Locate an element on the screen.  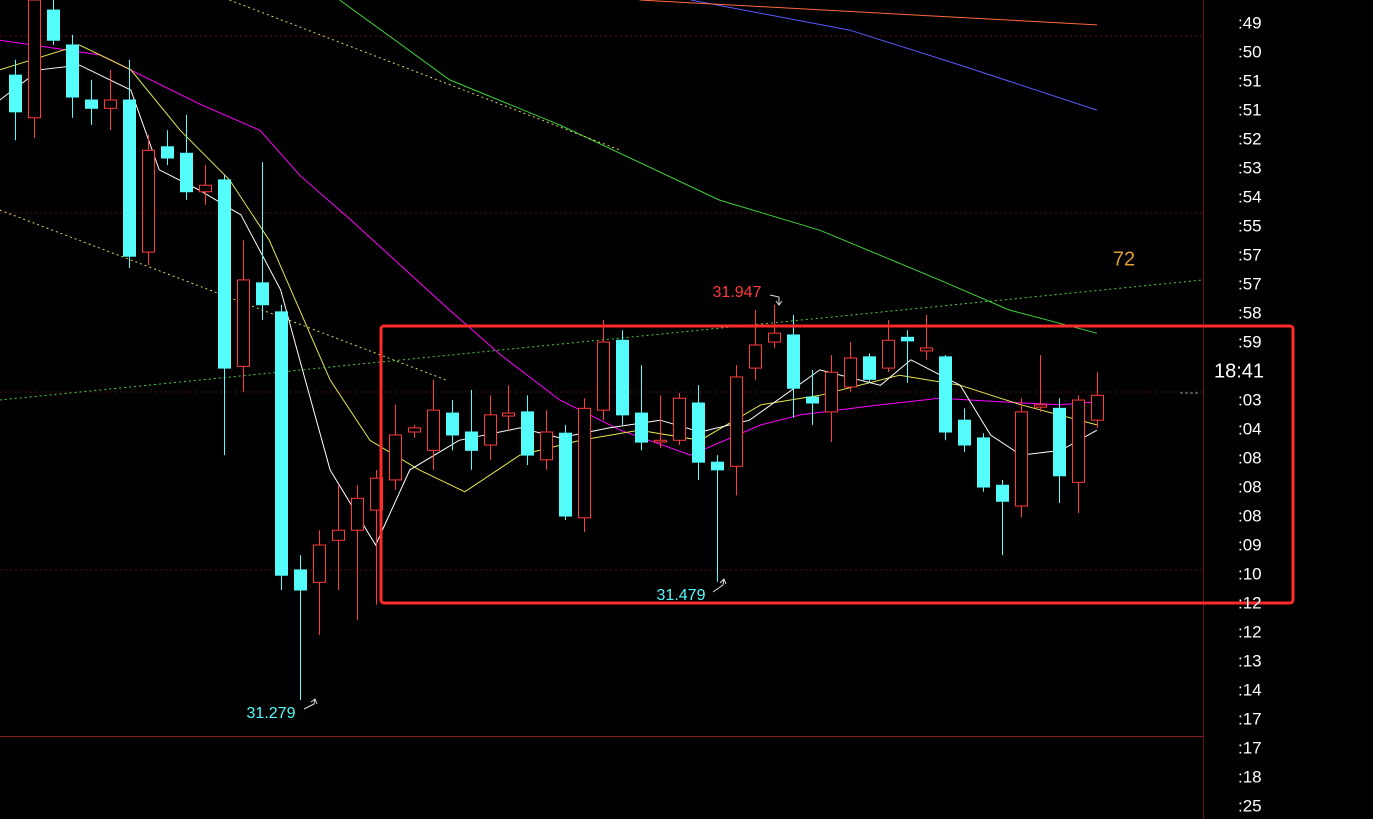
axis-label: :14 is located at coordinates (1250, 689).